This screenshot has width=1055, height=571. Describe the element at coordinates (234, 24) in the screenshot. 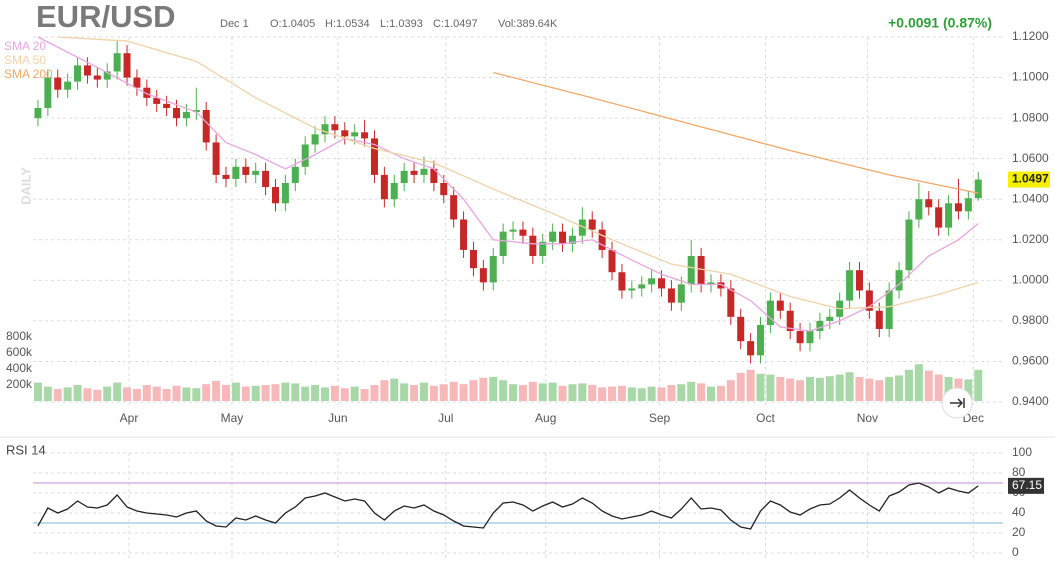

I see `date: Dec 1` at that location.